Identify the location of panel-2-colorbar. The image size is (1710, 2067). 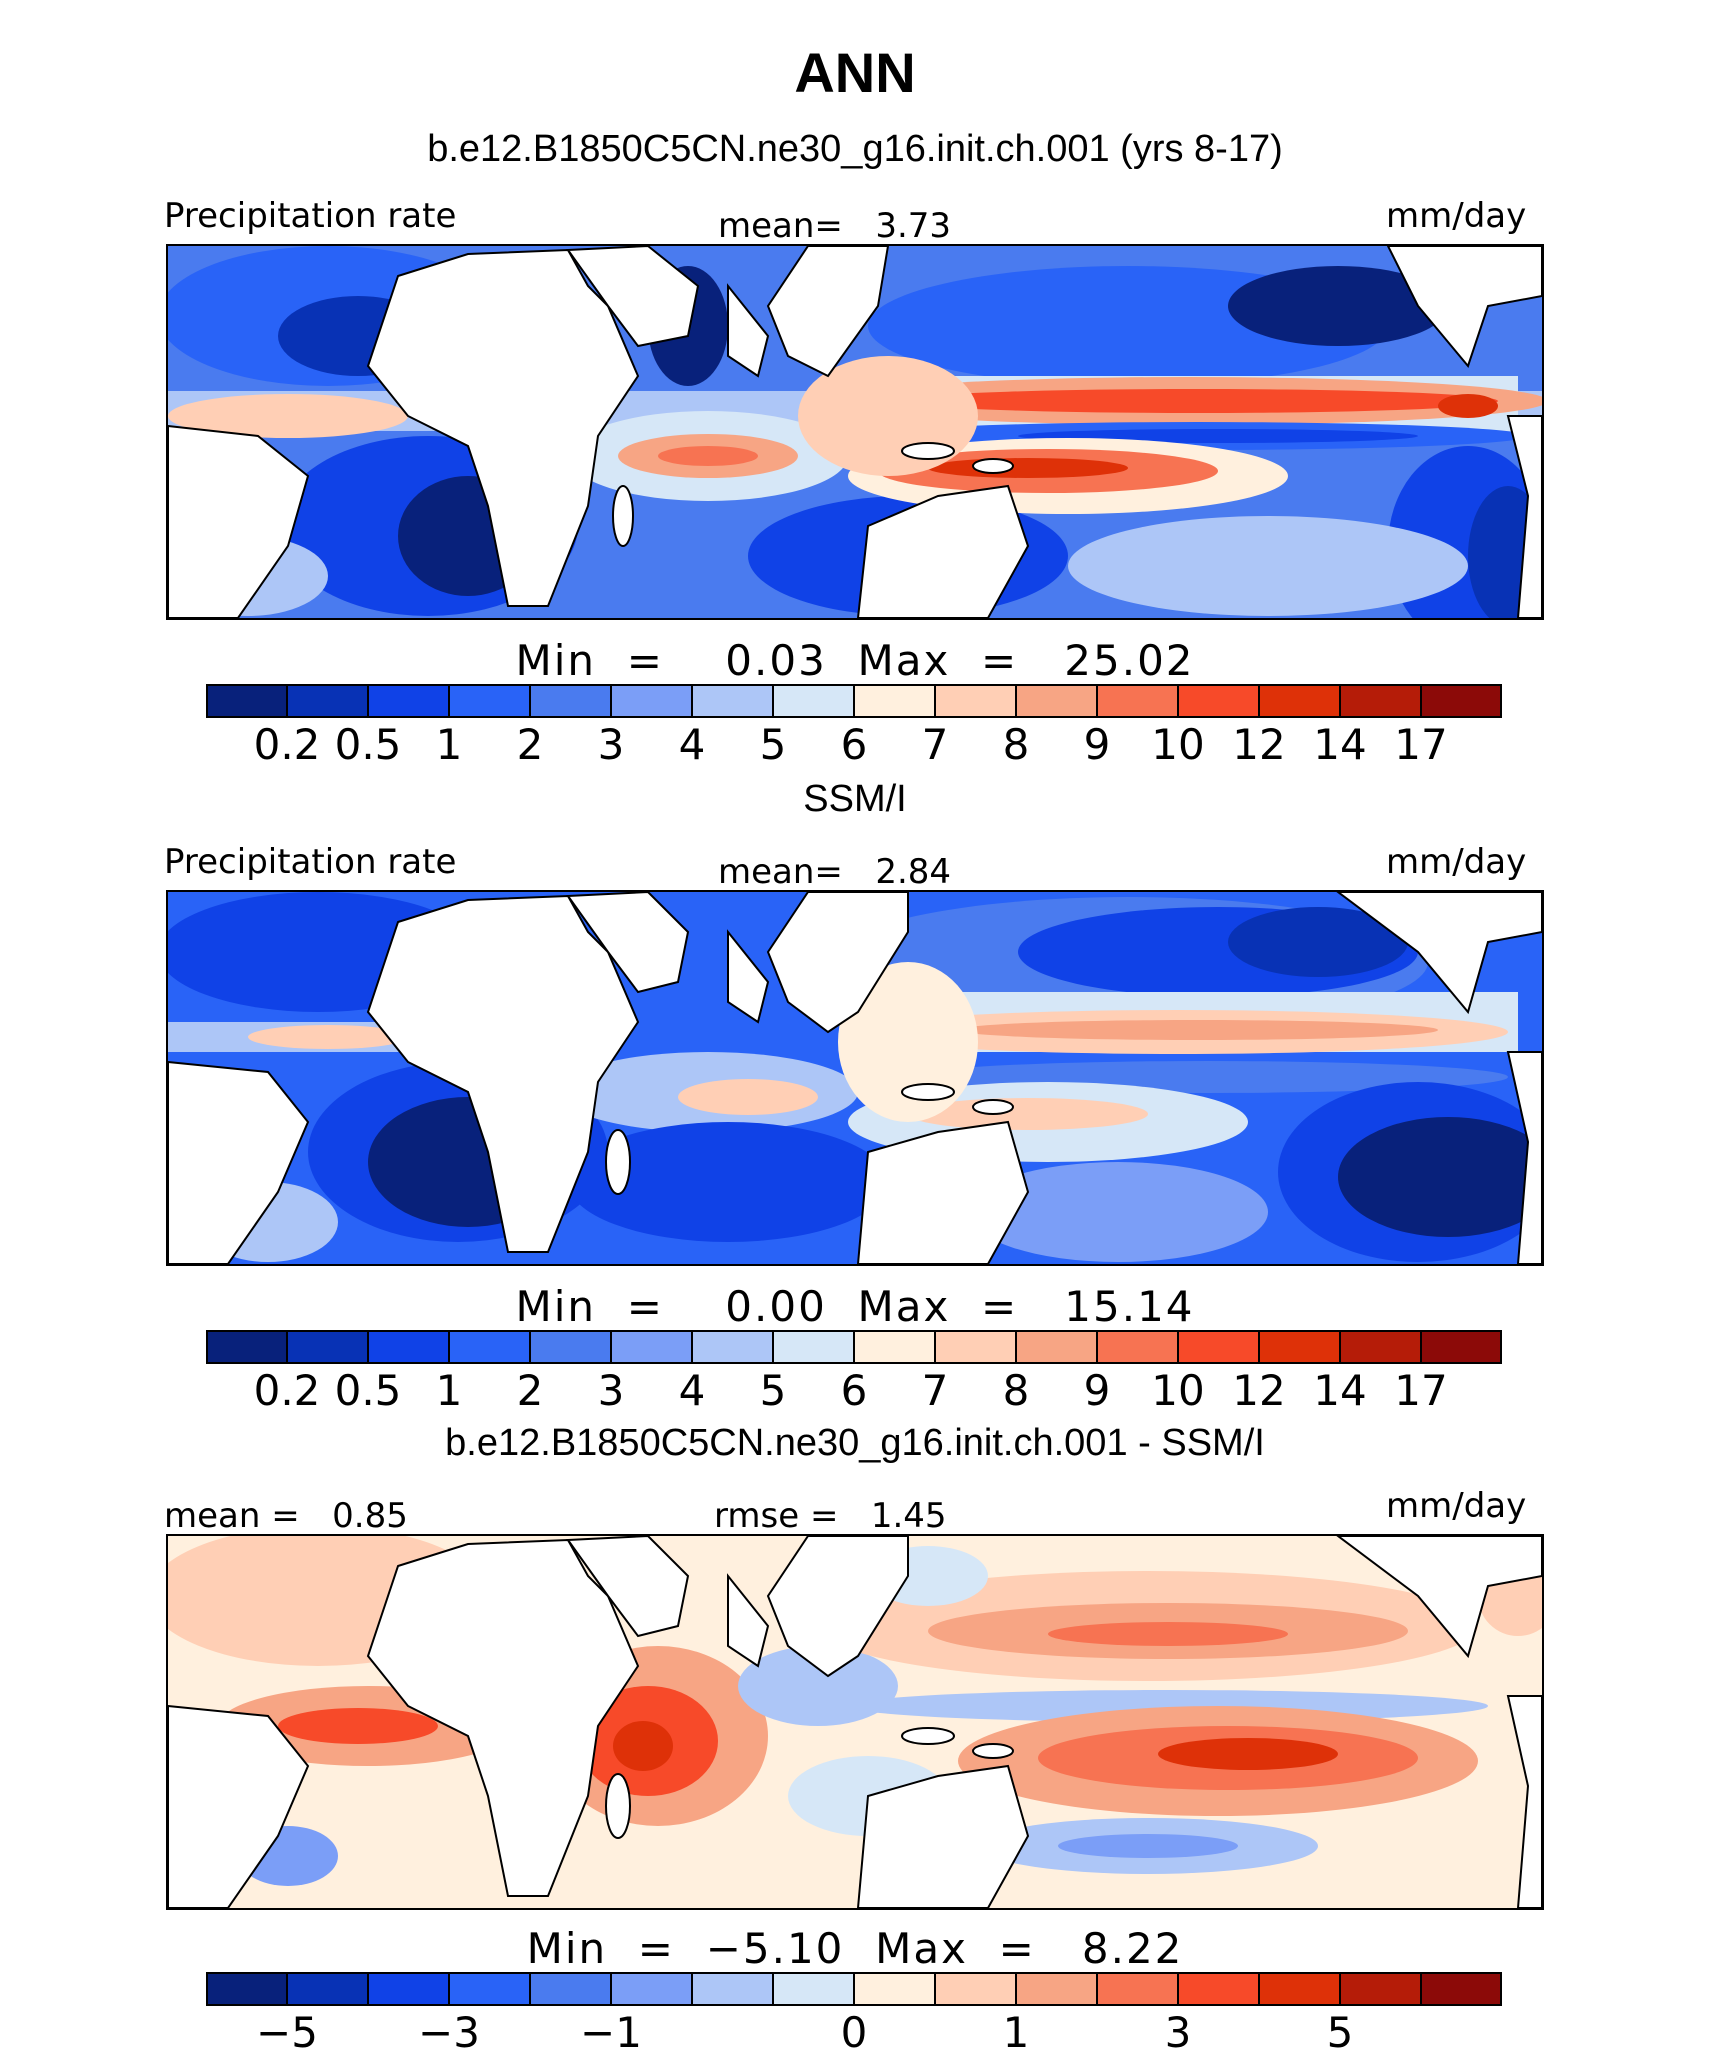
(854, 1347).